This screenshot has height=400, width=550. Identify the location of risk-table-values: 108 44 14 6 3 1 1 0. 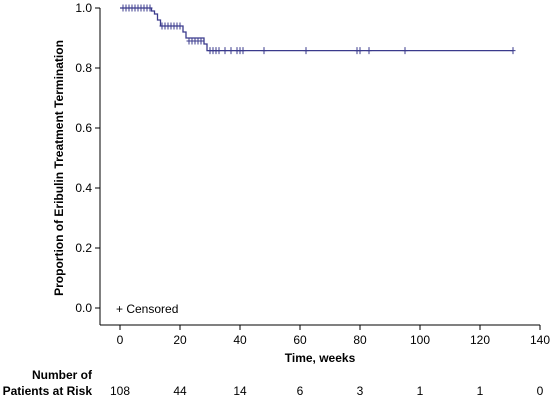
(327, 391).